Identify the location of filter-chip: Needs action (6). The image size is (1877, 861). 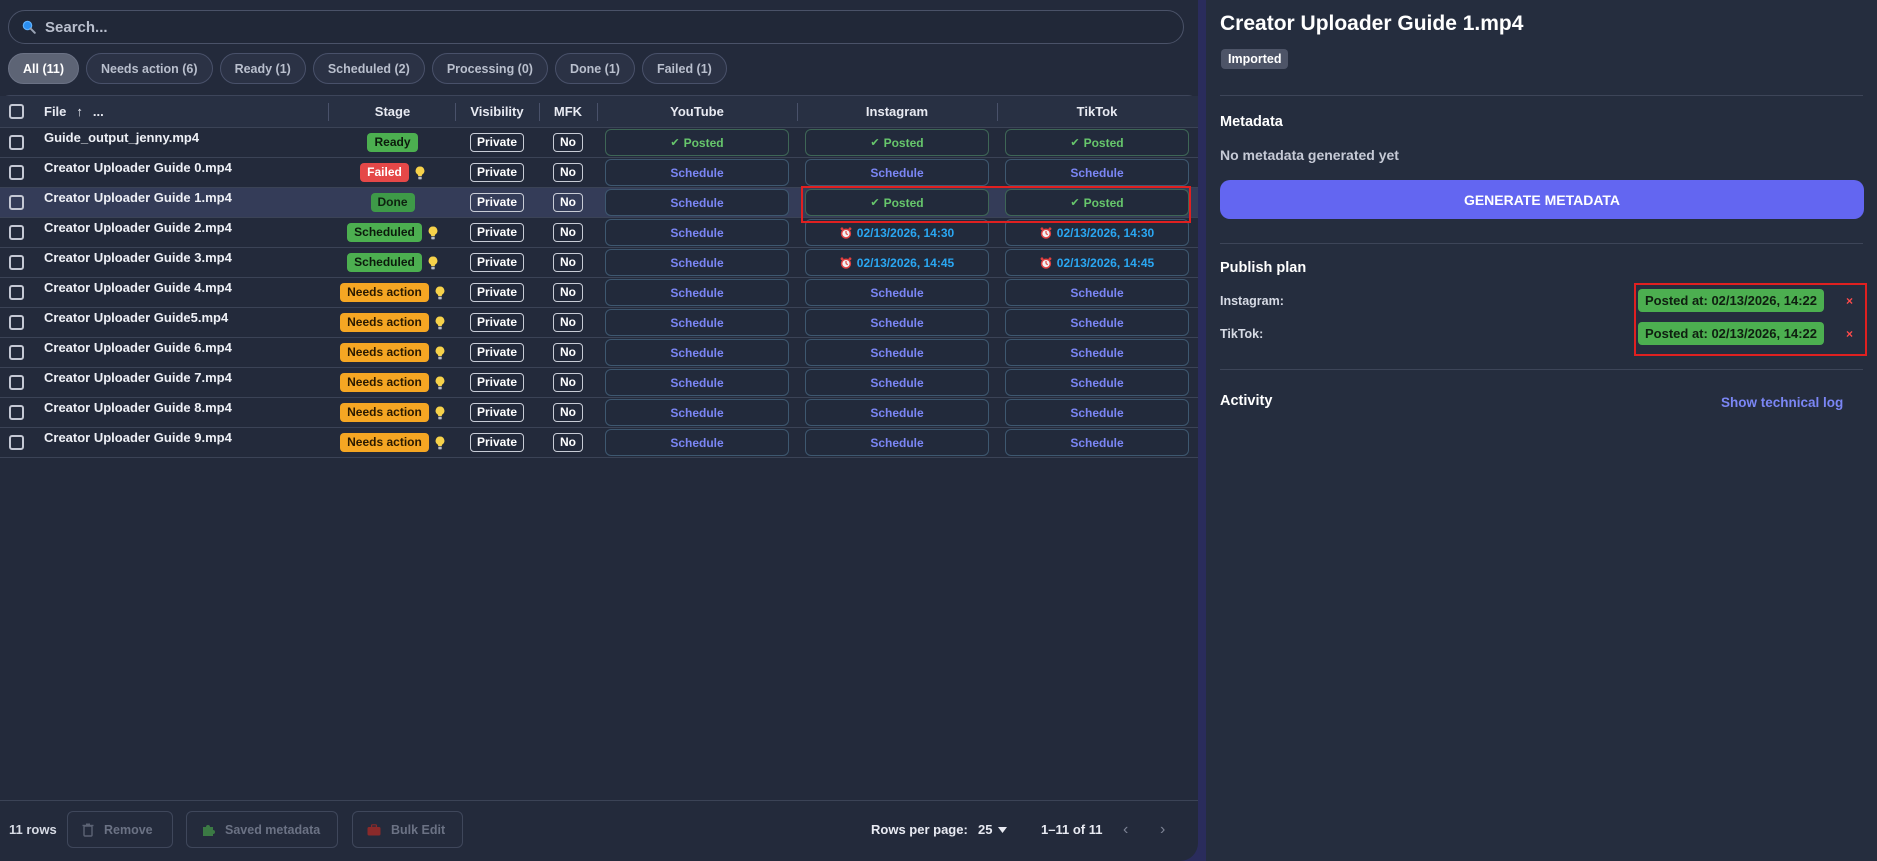
(149, 68).